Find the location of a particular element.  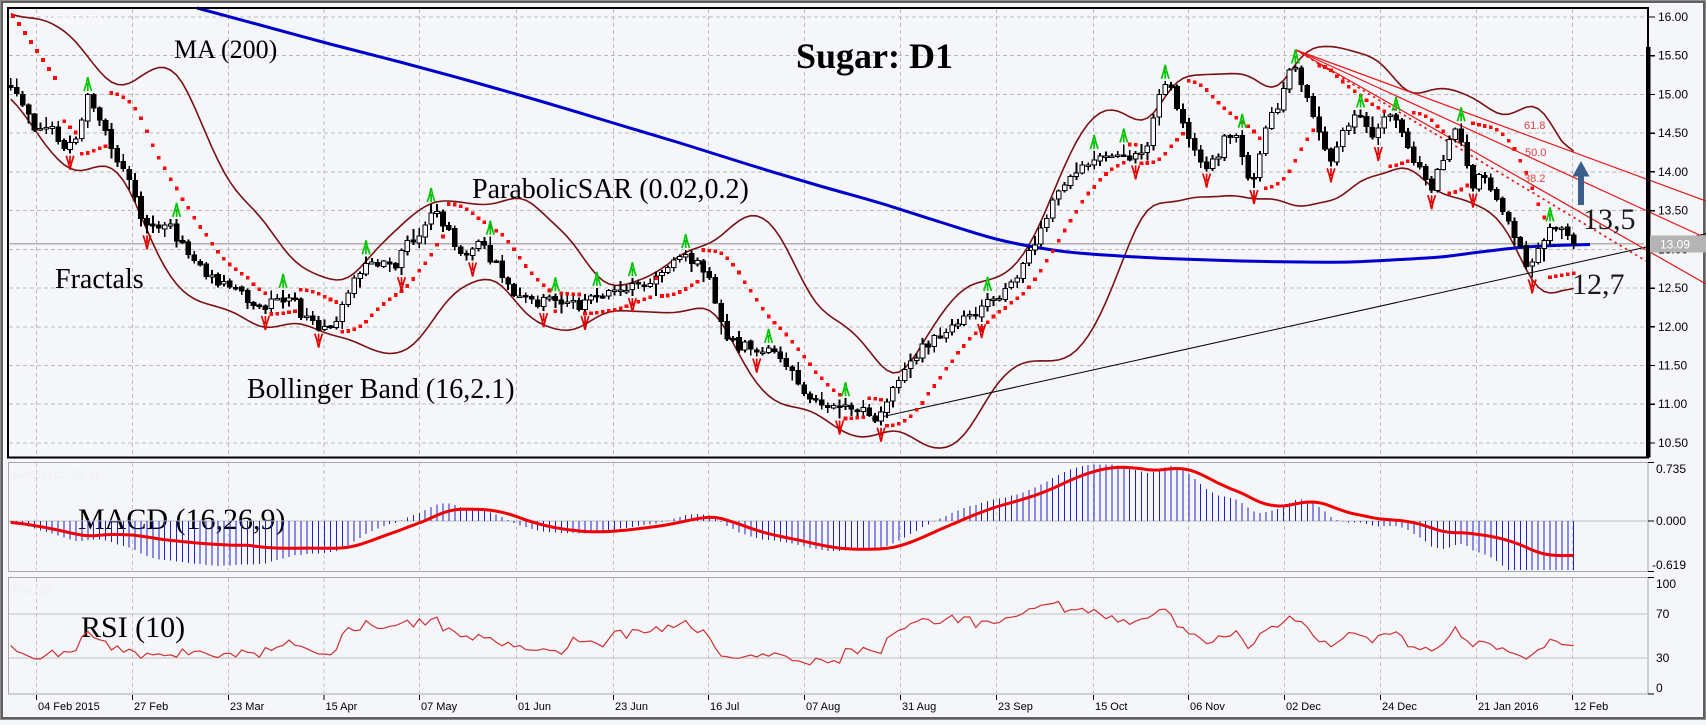

svg-text: 15 Oct is located at coordinates (1111, 707).